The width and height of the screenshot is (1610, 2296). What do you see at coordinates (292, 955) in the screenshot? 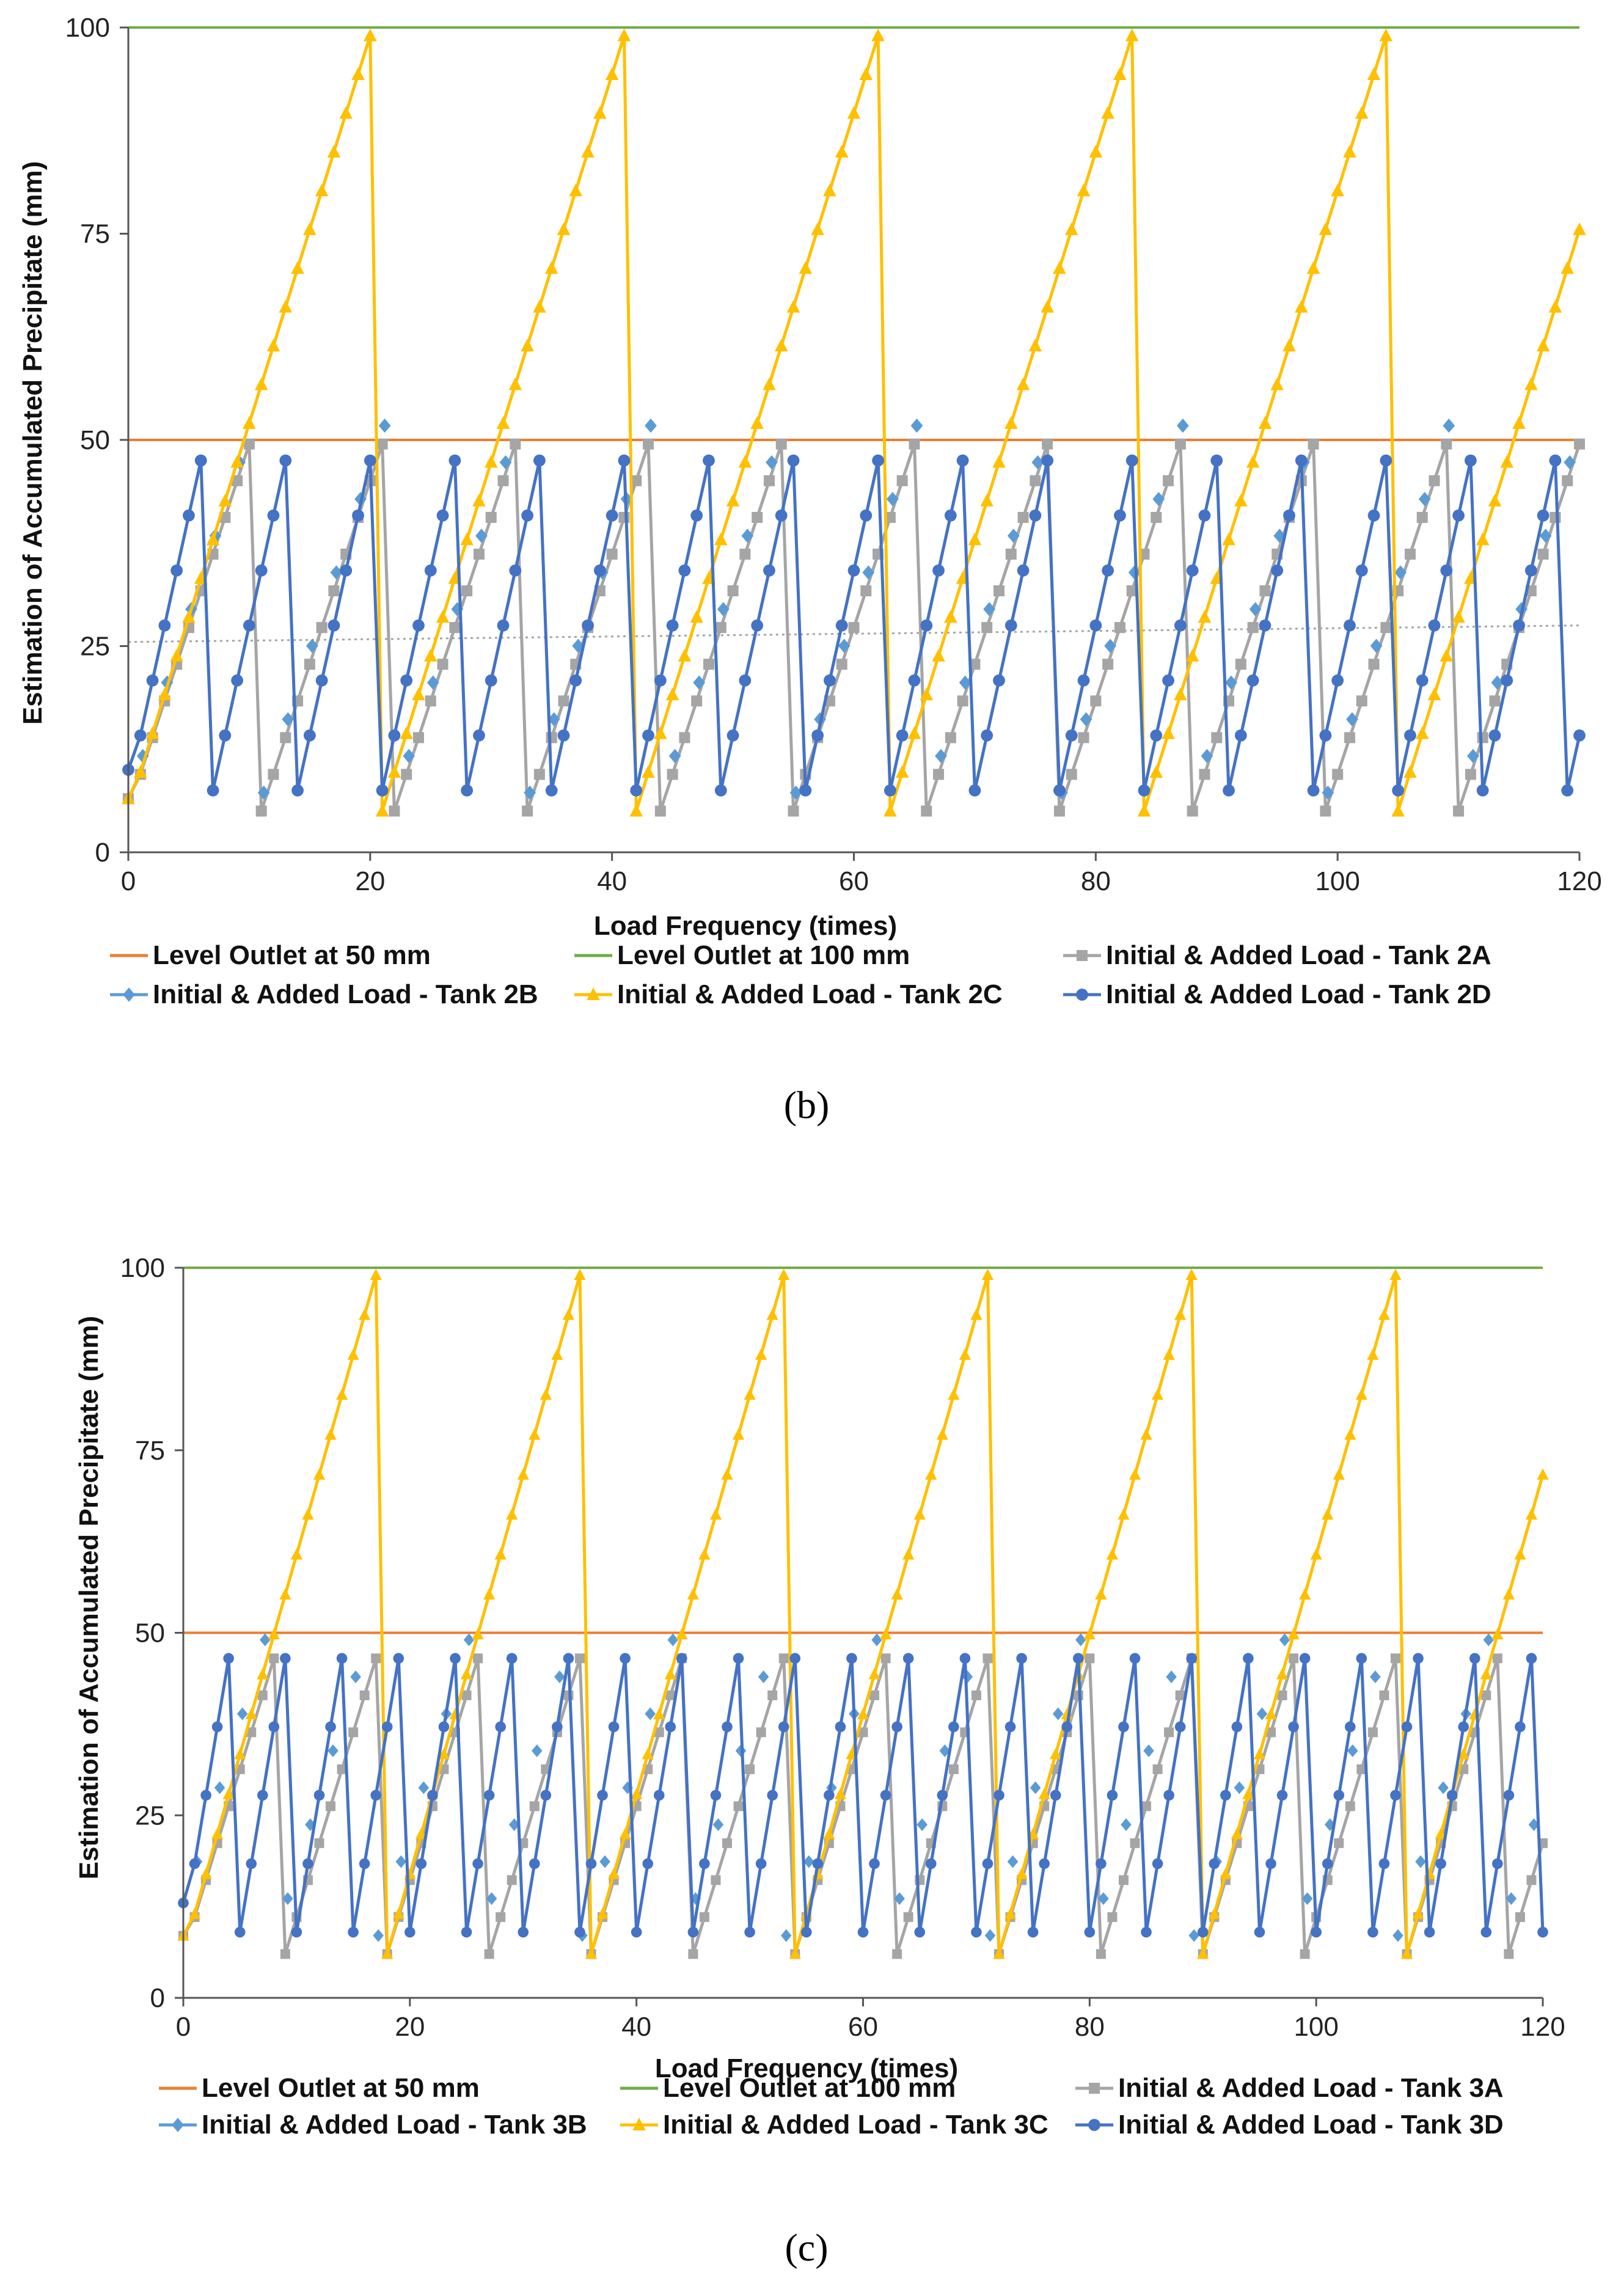
I see `legend-label: Level Outlet at 50 mm` at bounding box center [292, 955].